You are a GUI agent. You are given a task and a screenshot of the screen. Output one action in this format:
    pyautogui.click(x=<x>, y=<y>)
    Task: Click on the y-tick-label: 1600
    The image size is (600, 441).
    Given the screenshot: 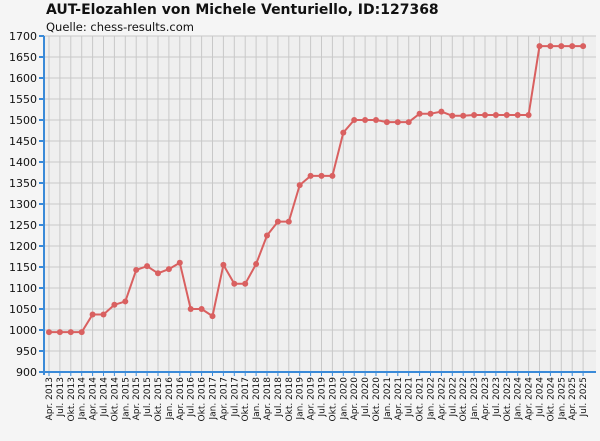 What is the action you would take?
    pyautogui.click(x=23, y=78)
    